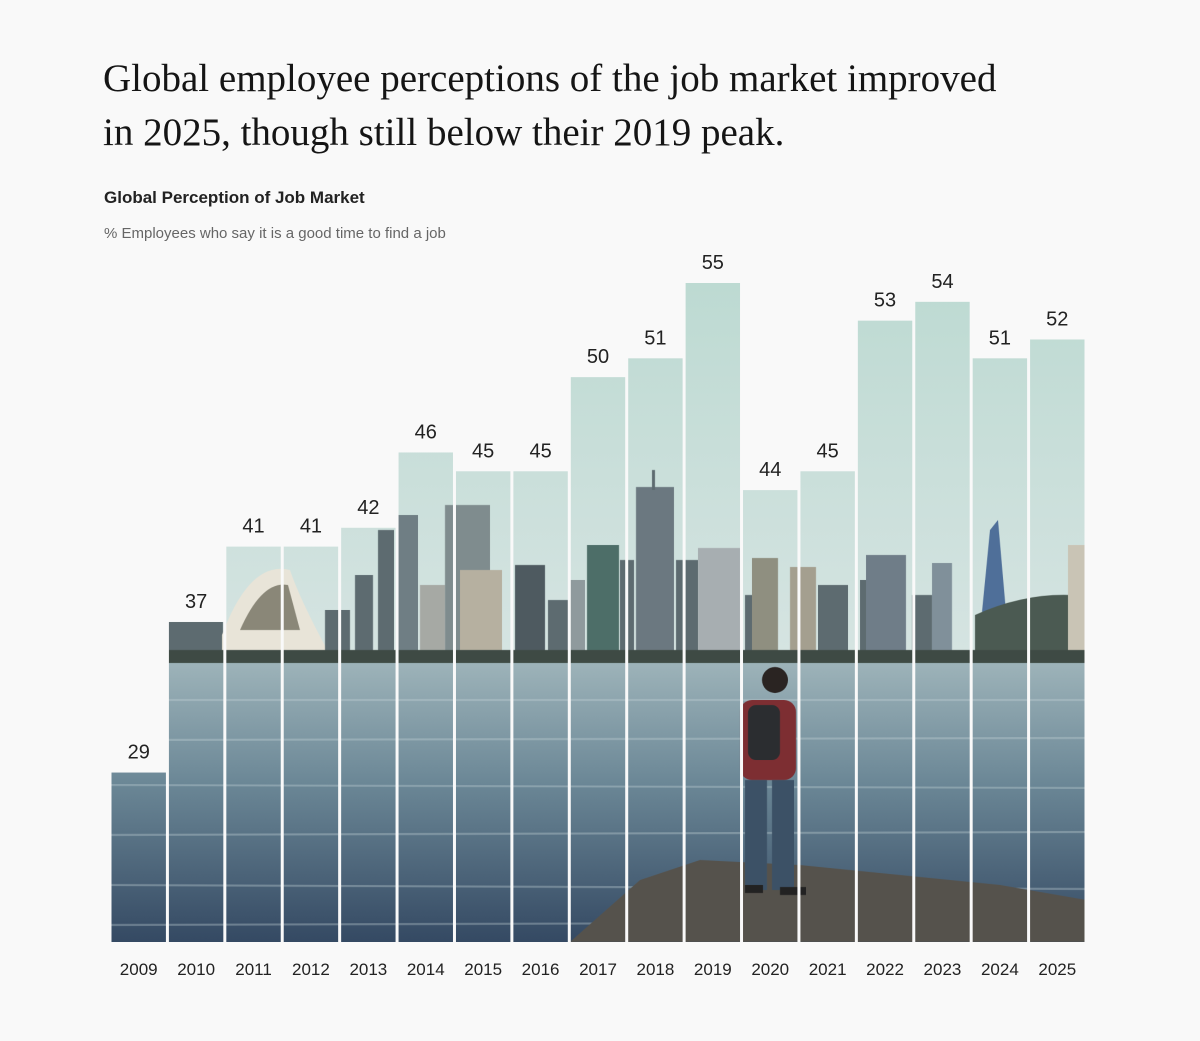 The width and height of the screenshot is (1200, 1041). What do you see at coordinates (196, 969) in the screenshot?
I see `x-tick-label: 2010` at bounding box center [196, 969].